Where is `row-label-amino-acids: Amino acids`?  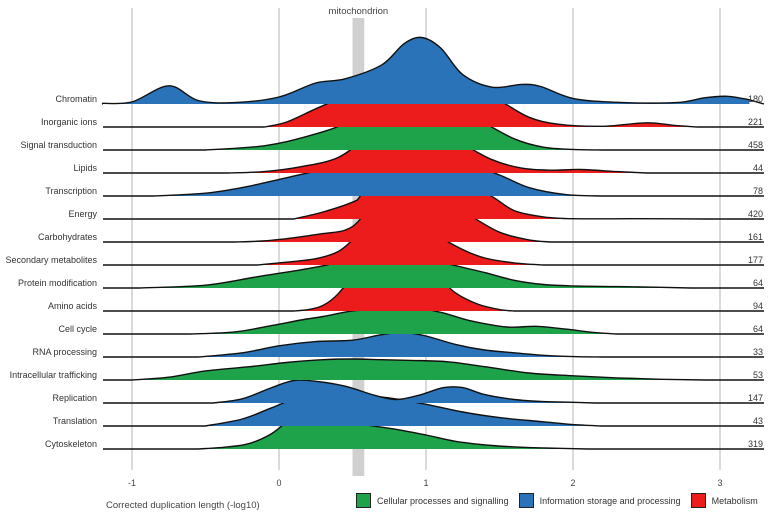
row-label-amino-acids: Amino acids is located at coordinates (73, 306).